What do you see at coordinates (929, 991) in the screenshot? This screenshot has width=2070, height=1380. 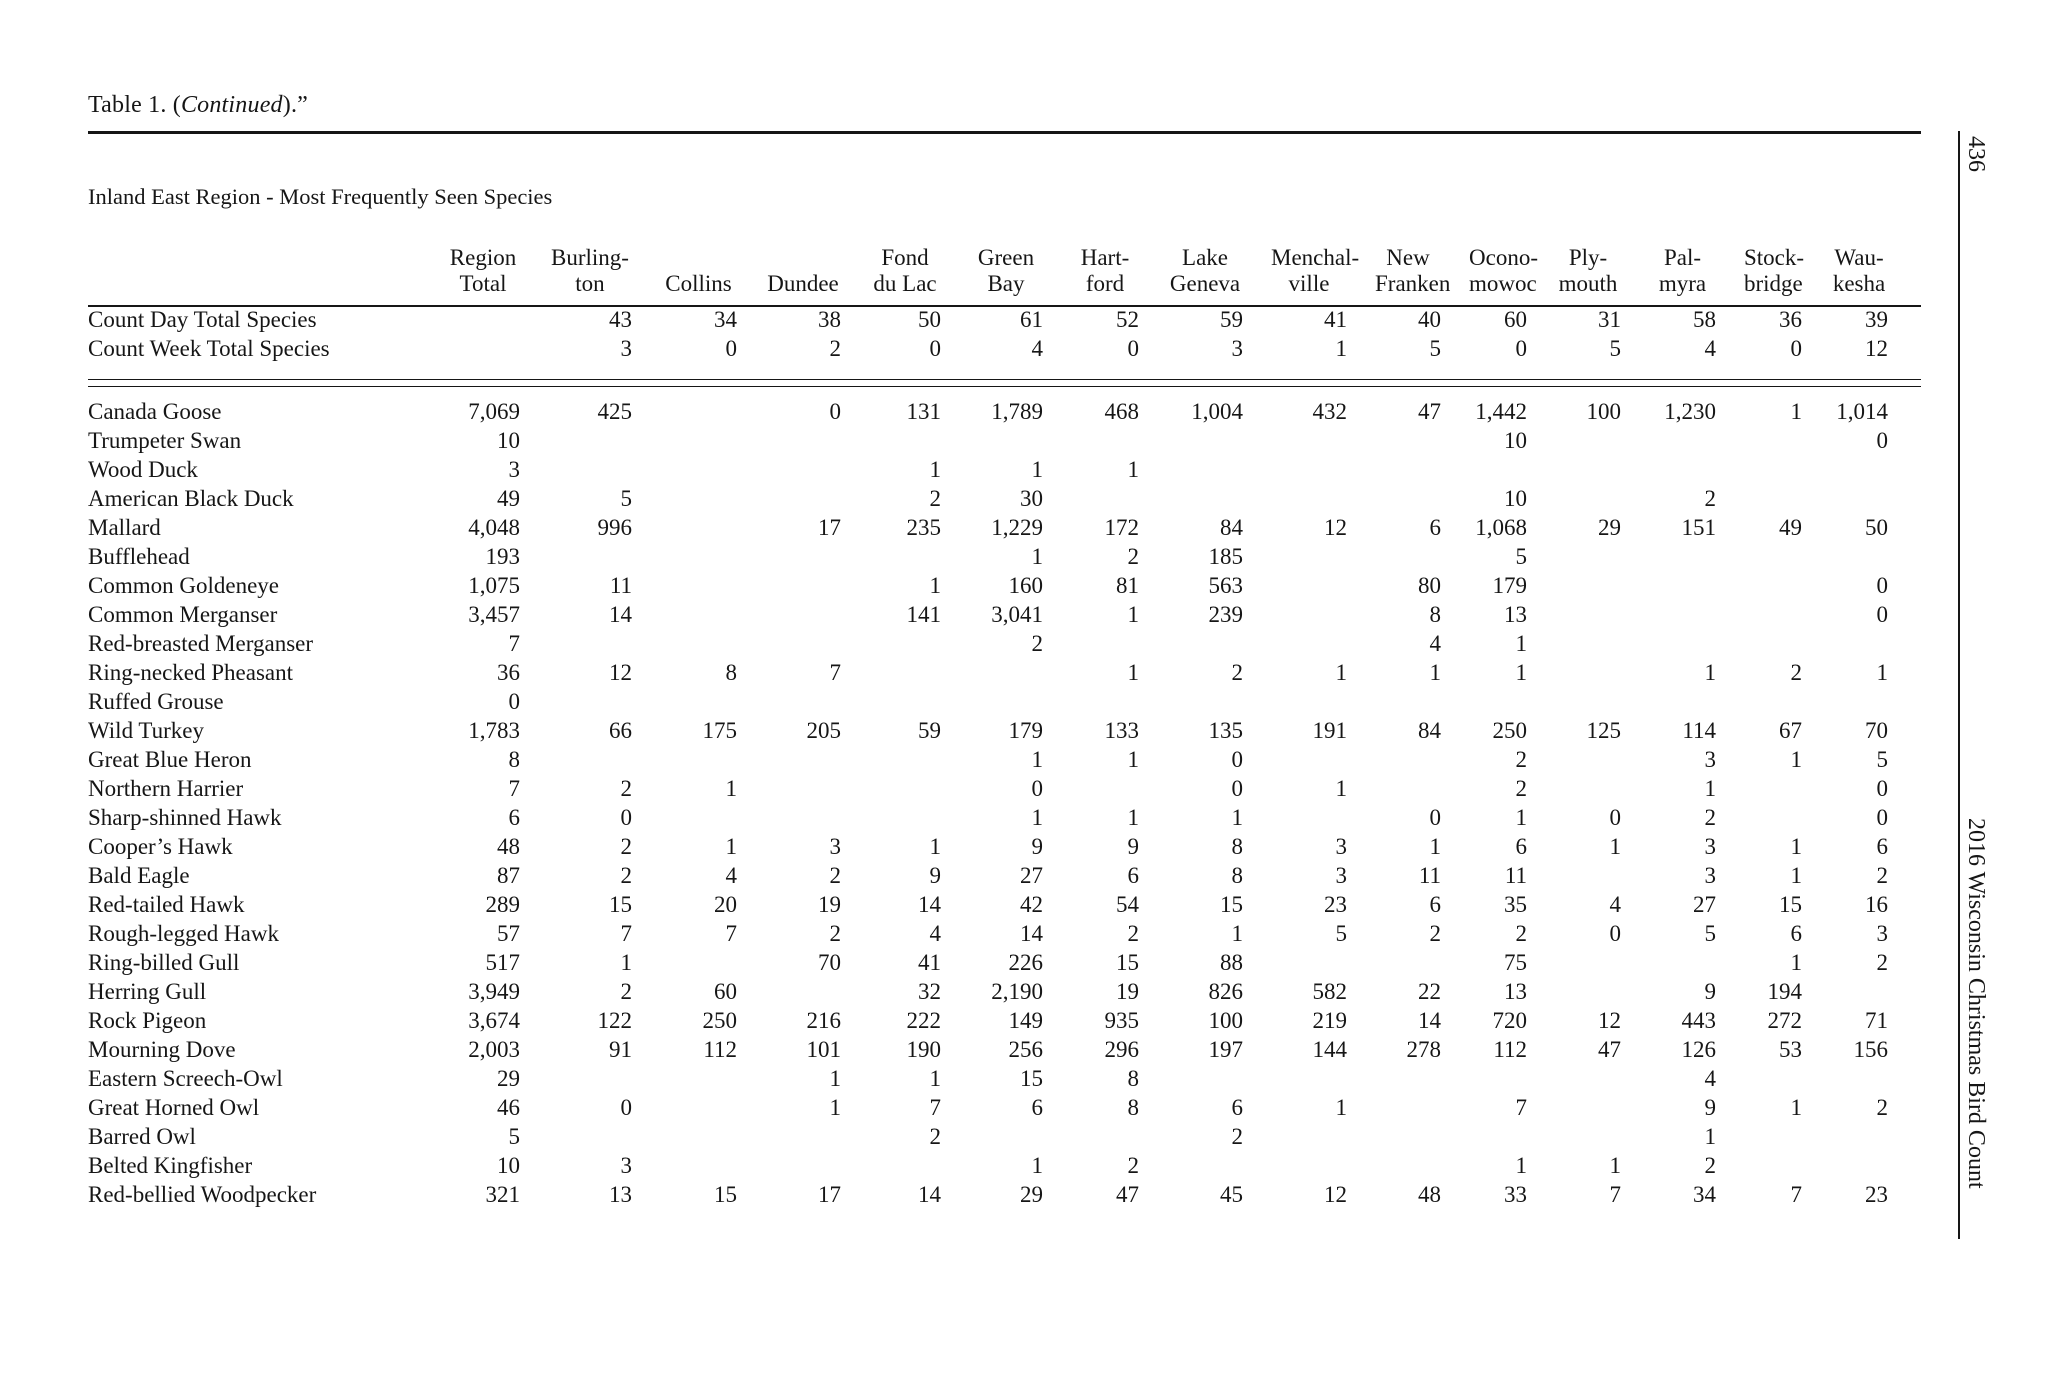 I see `count-cell: 32` at bounding box center [929, 991].